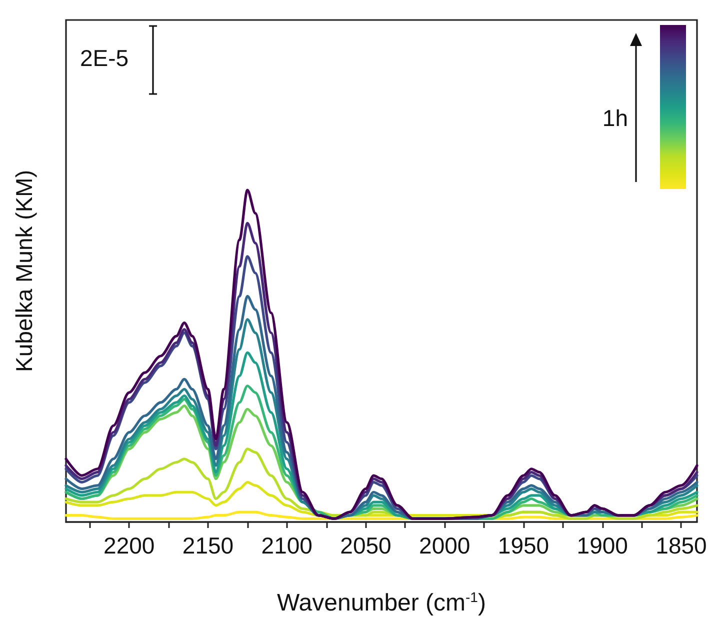 This screenshot has height=632, width=724. I want to click on x-tick-label: 1950, so click(524, 545).